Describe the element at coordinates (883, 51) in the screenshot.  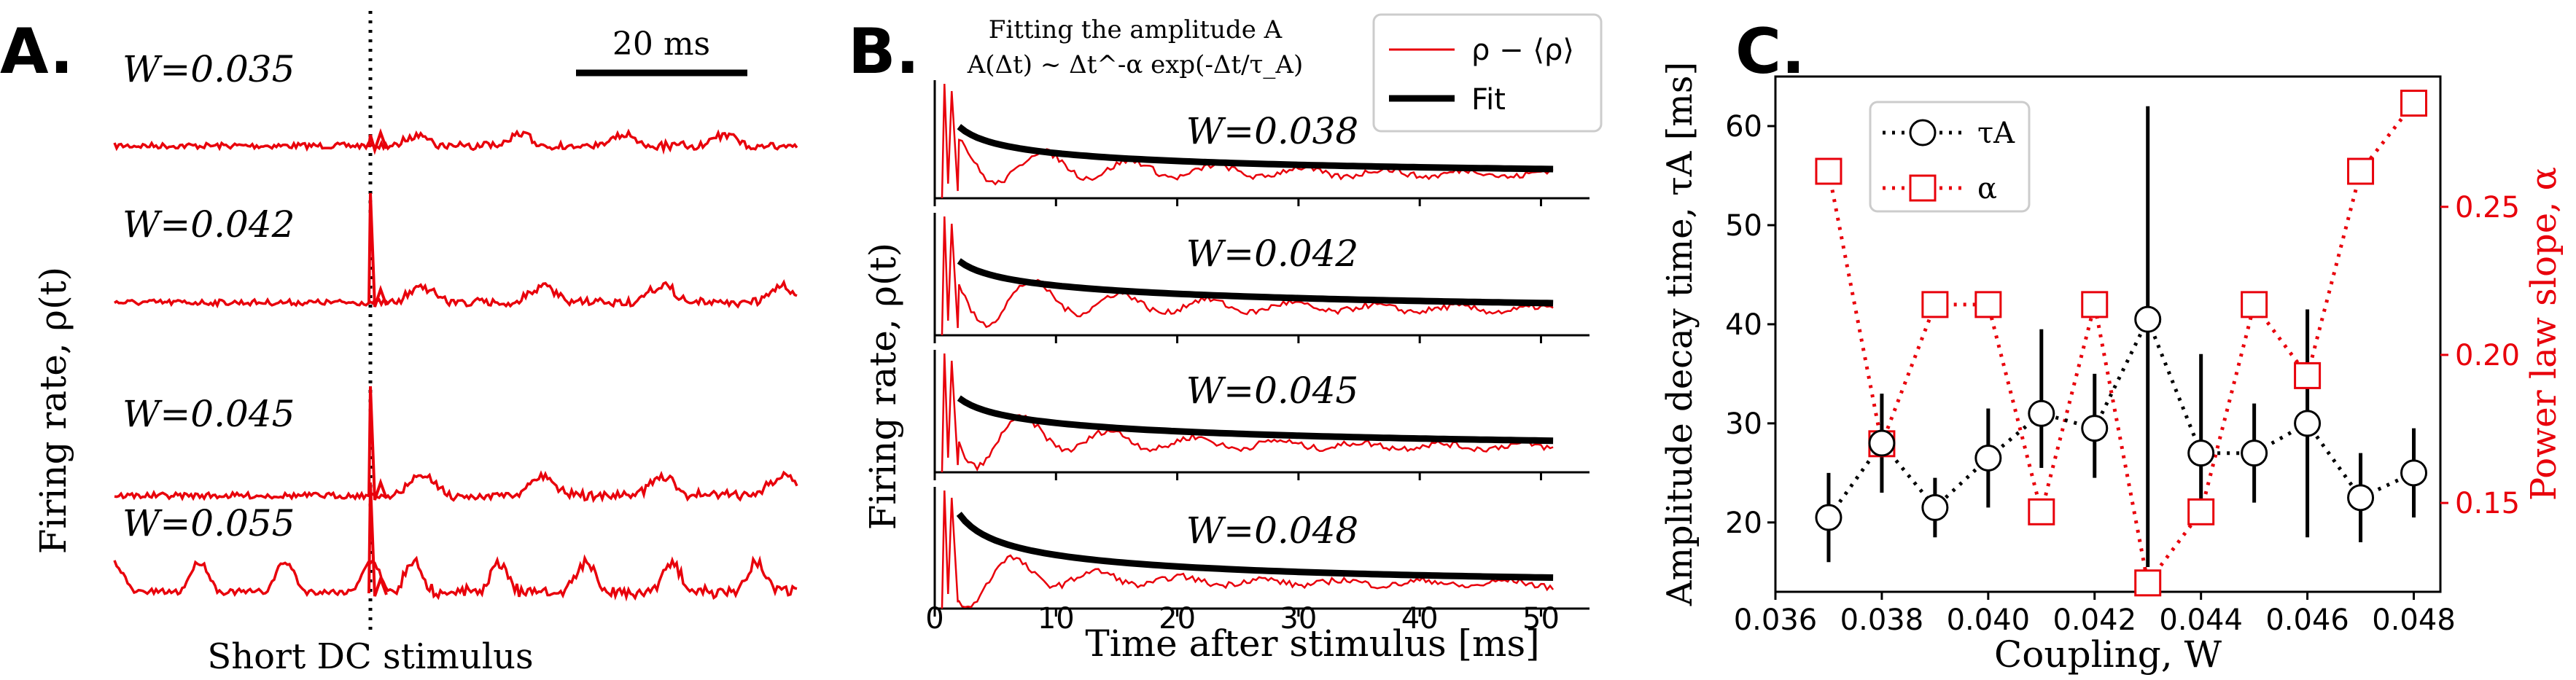
I see `panel-b-letter: B.` at that location.